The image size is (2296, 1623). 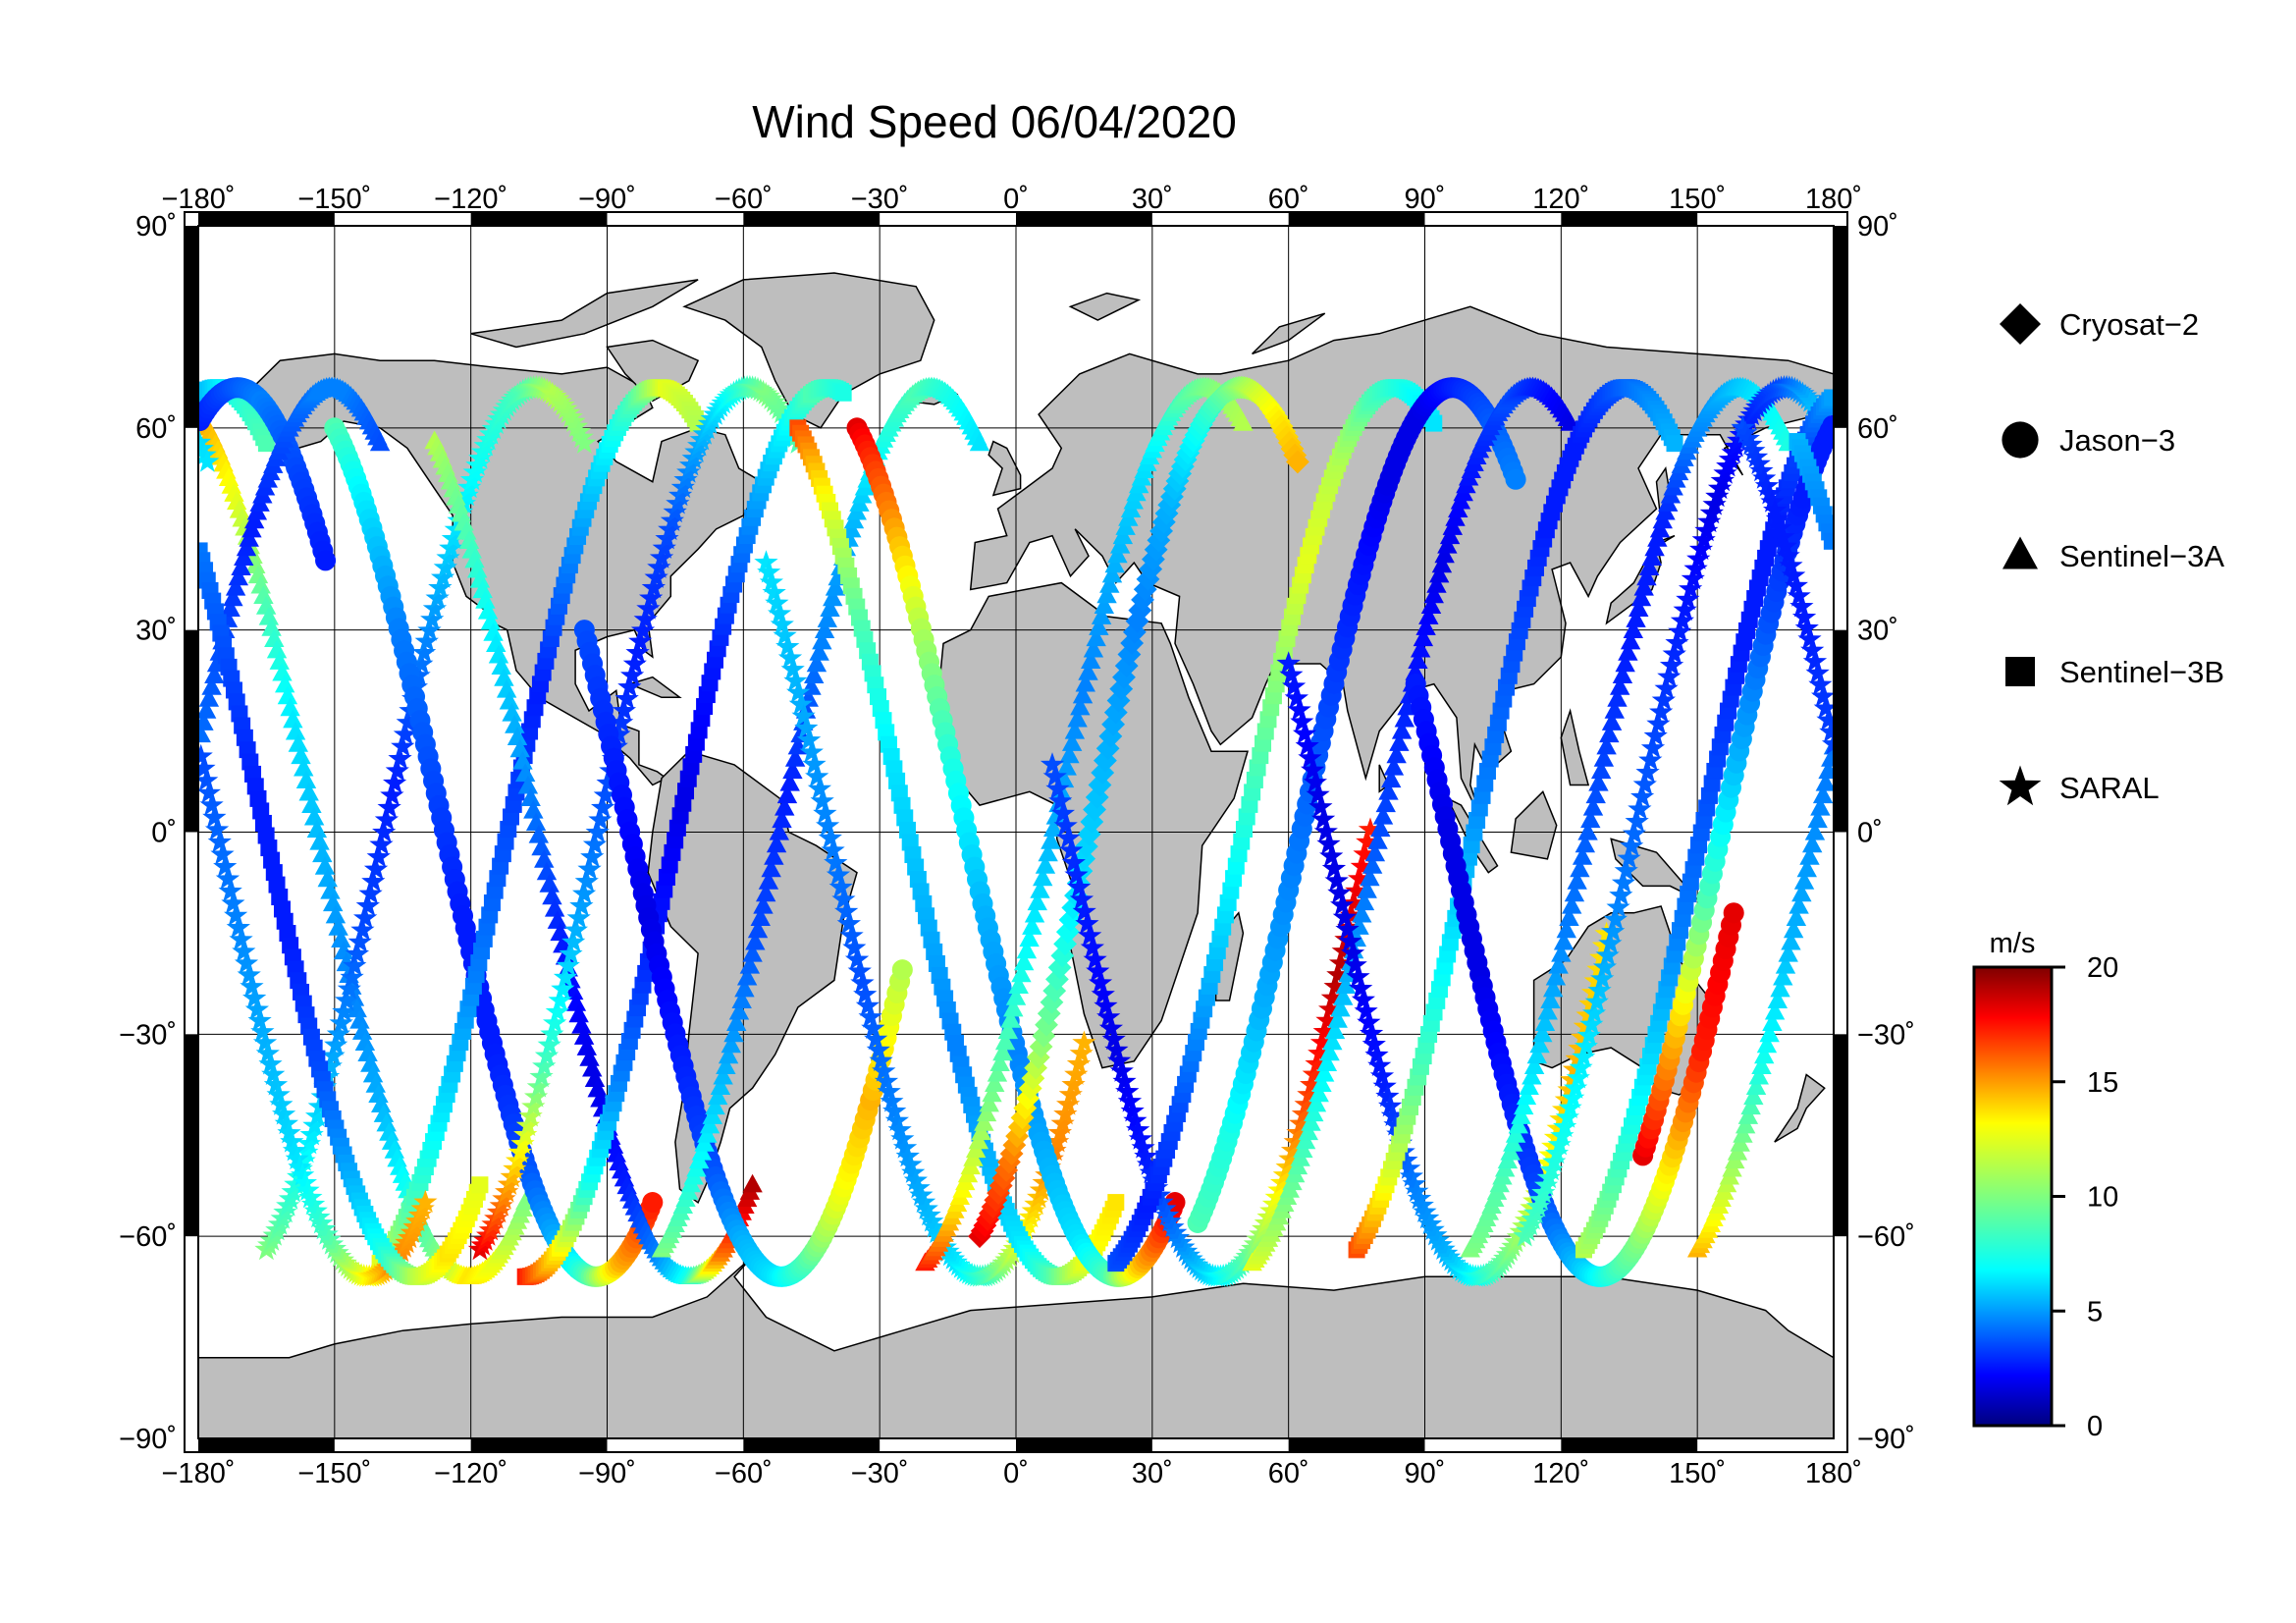 What do you see at coordinates (2020, 440) in the screenshot?
I see `circle-legend-icon` at bounding box center [2020, 440].